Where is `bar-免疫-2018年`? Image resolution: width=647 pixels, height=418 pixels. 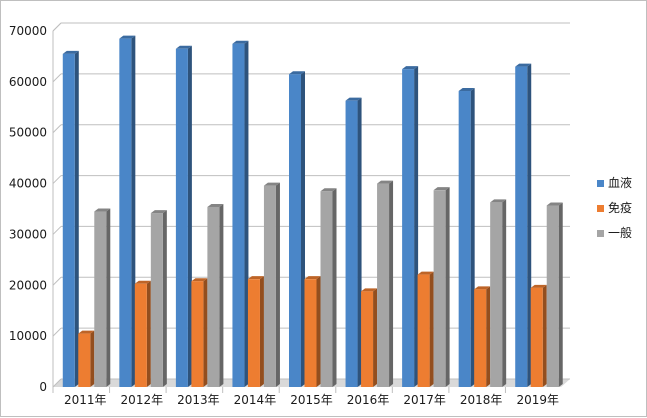 bar-免疫-2018年 is located at coordinates (482, 336).